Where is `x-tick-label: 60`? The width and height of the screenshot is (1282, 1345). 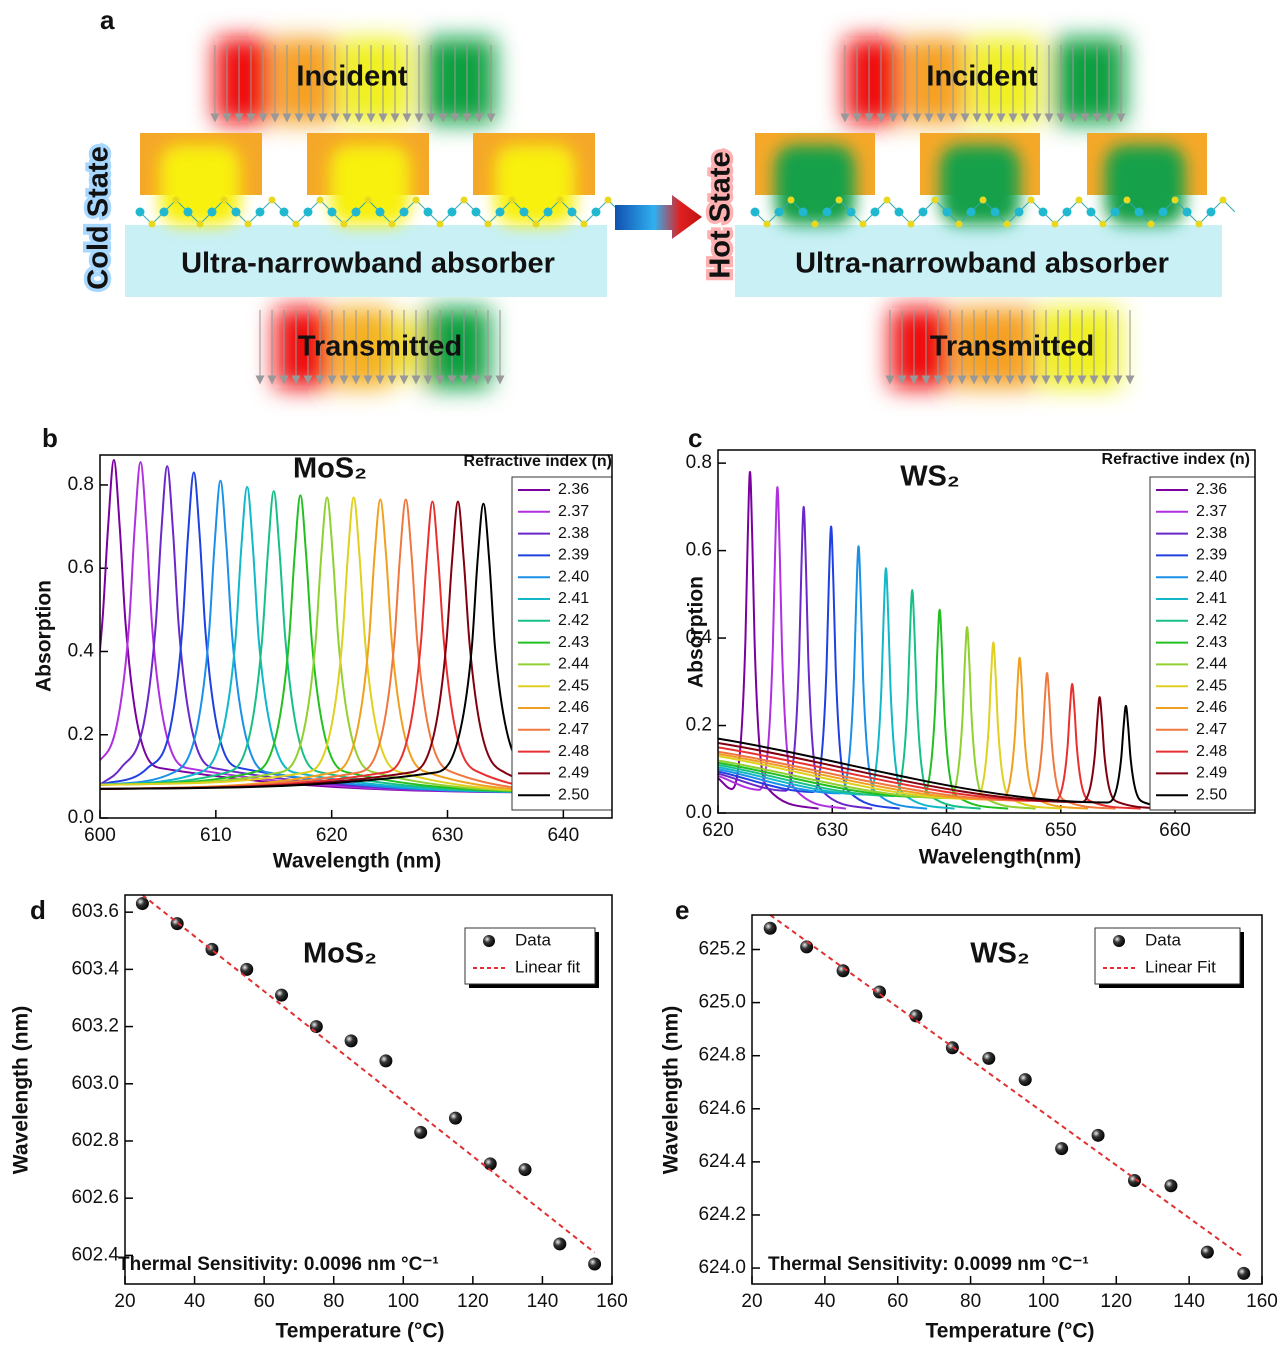 x-tick-label: 60 is located at coordinates (897, 1301).